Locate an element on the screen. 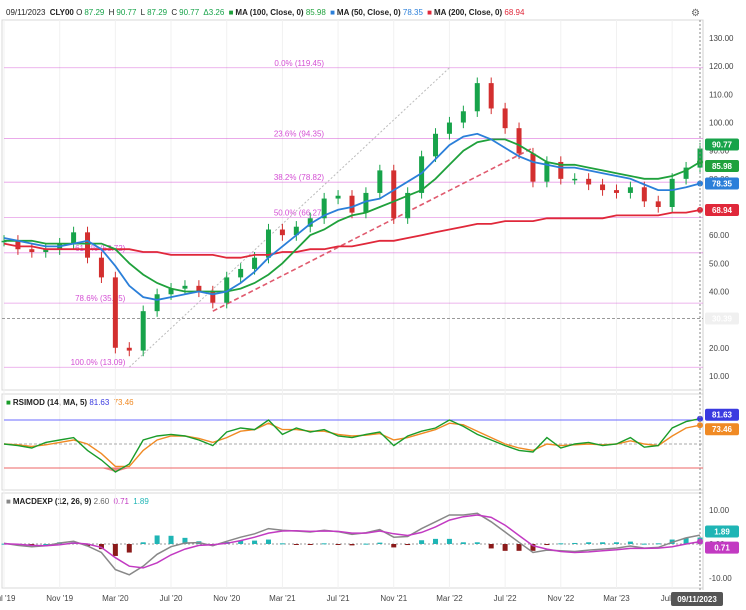 The width and height of the screenshot is (746, 610). fib-level-label: 78.6% (35.85) is located at coordinates (100, 298).